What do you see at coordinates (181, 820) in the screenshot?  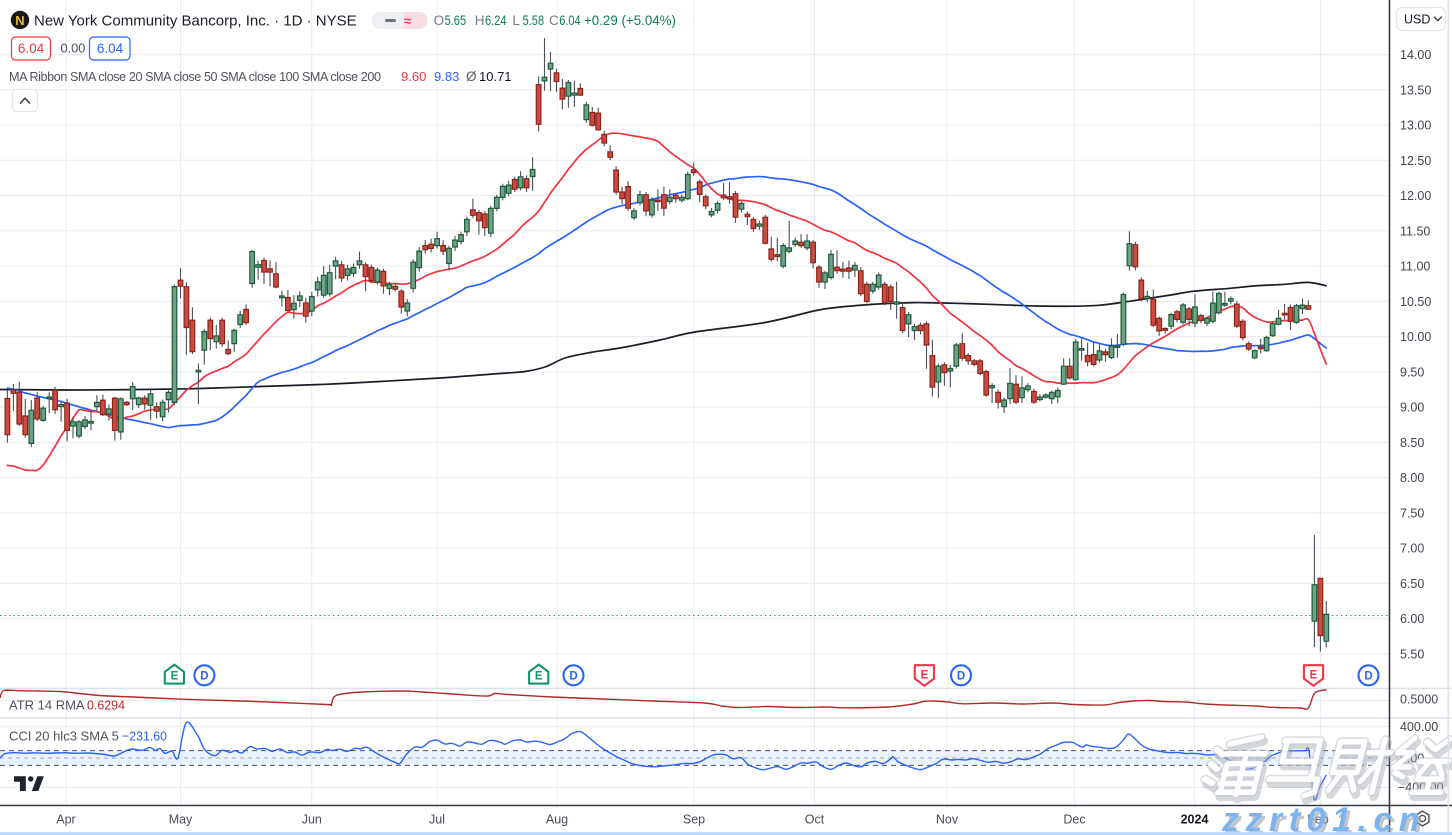 I see `svg-text: May` at bounding box center [181, 820].